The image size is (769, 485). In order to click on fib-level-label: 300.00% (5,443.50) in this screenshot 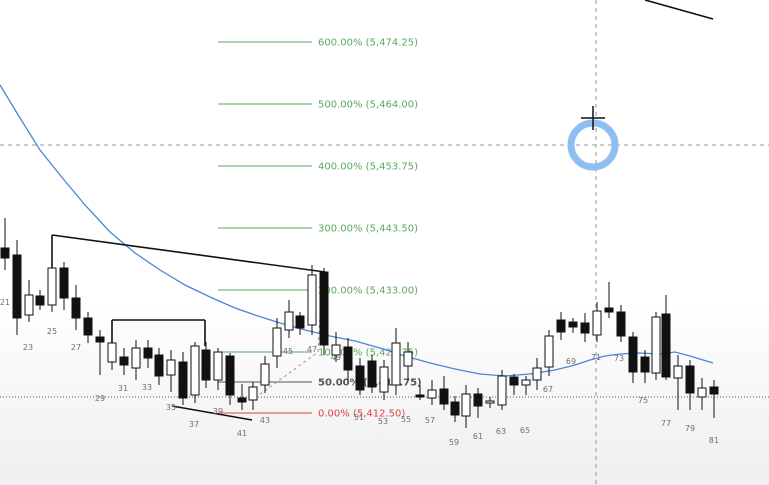, I will do `click(368, 229)`.